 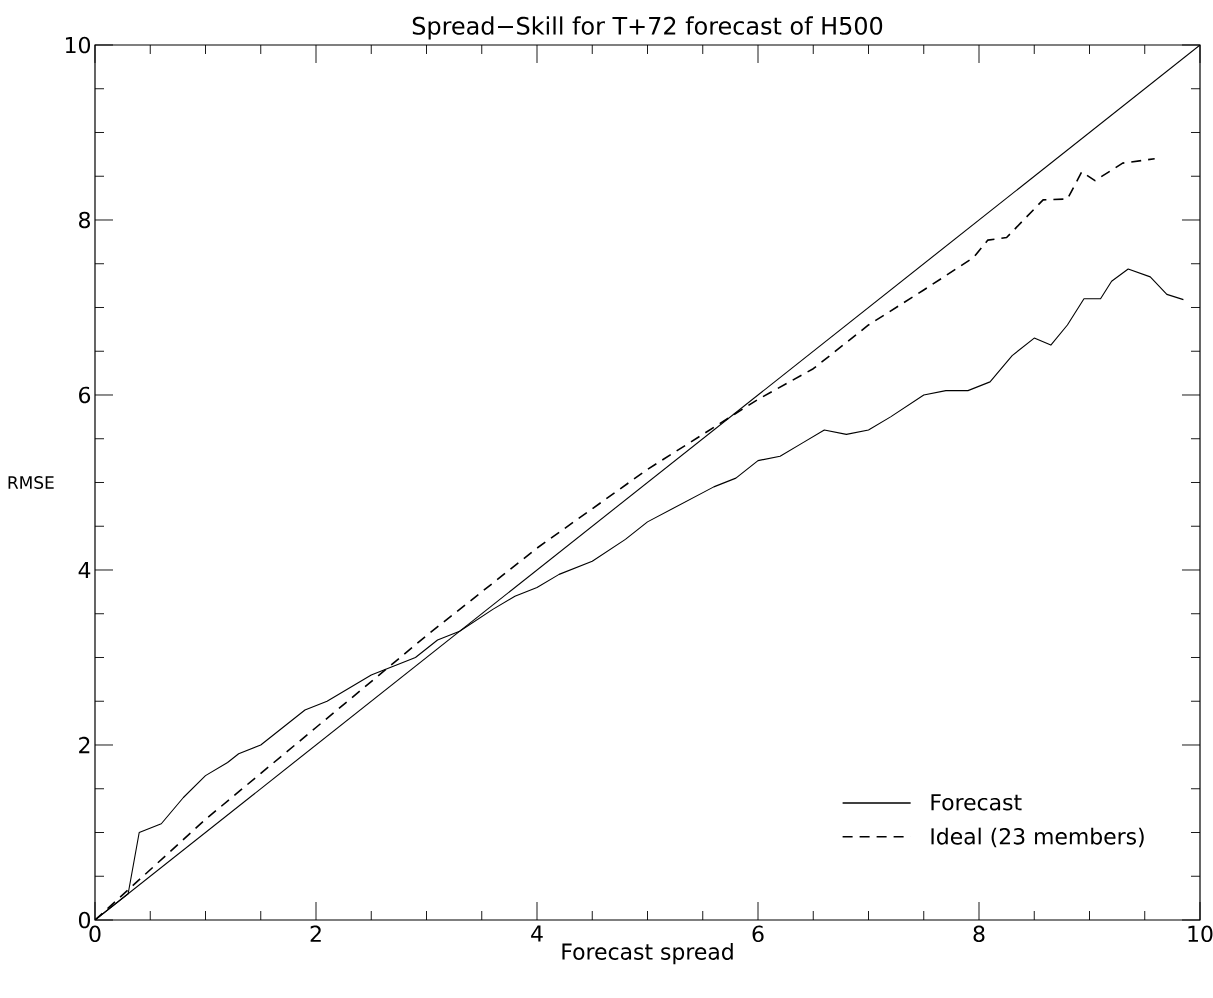 I want to click on x-tick-label: 8, so click(x=979, y=934).